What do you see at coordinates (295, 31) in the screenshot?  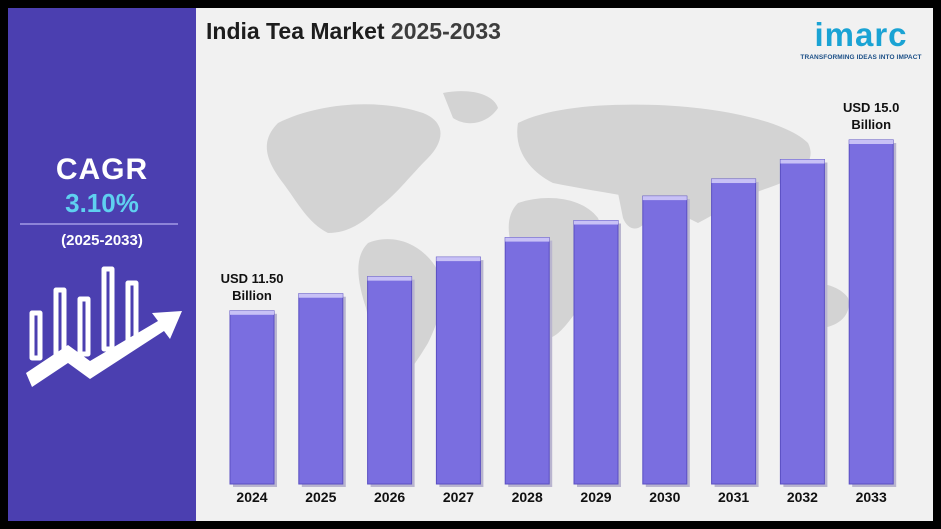 I see `title-main: India Tea Market` at bounding box center [295, 31].